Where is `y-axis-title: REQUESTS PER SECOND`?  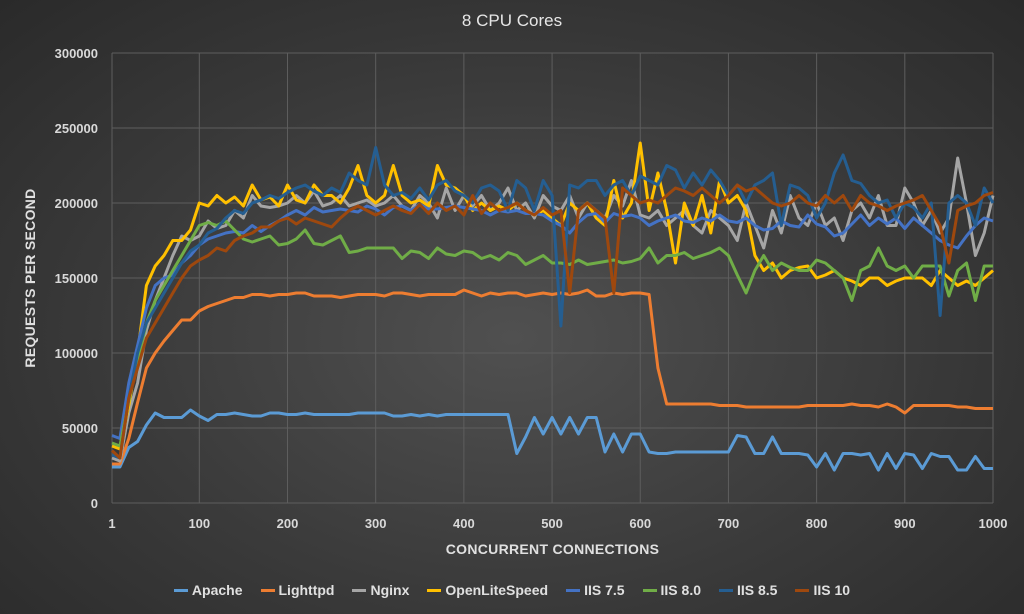 y-axis-title: REQUESTS PER SECOND is located at coordinates (30, 278).